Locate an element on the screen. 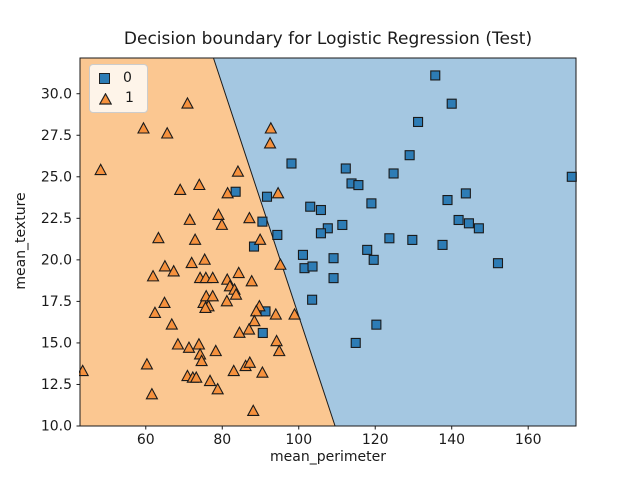  x-tick-label: 160 is located at coordinates (528, 440).